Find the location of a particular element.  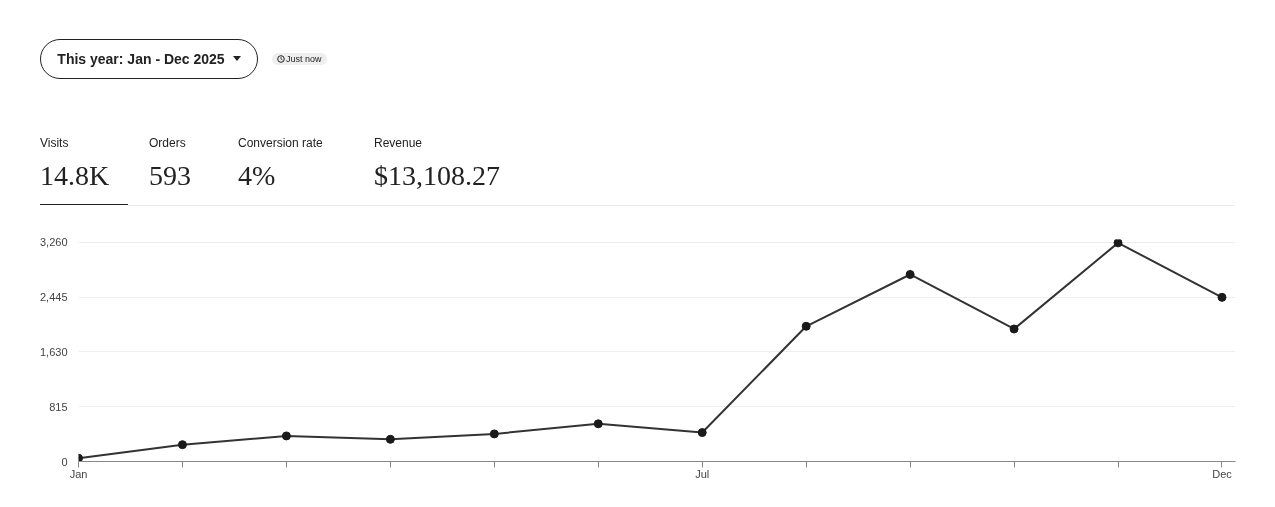

y-tick-label: 815 is located at coordinates (58, 406).